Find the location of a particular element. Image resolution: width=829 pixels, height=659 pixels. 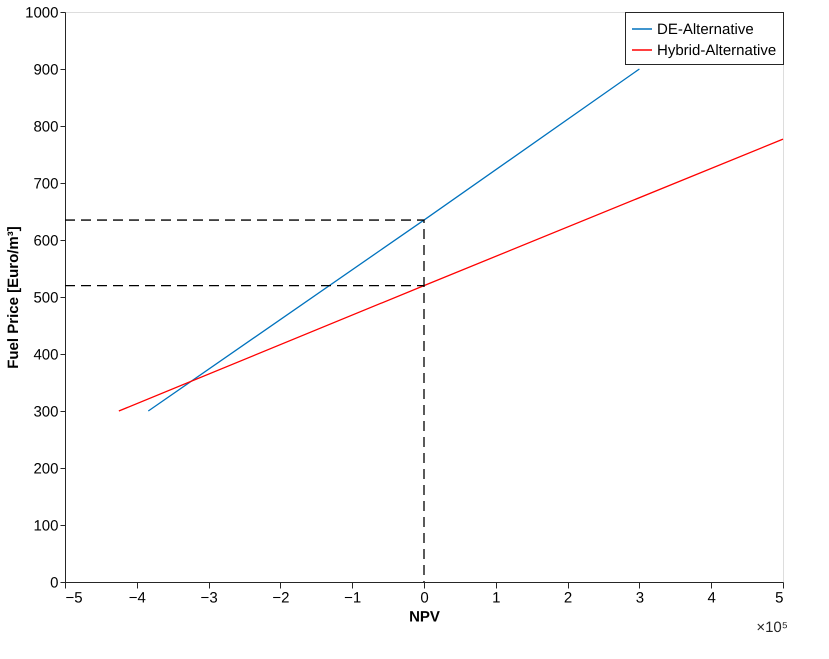

x-tick-label: 0 is located at coordinates (424, 598).